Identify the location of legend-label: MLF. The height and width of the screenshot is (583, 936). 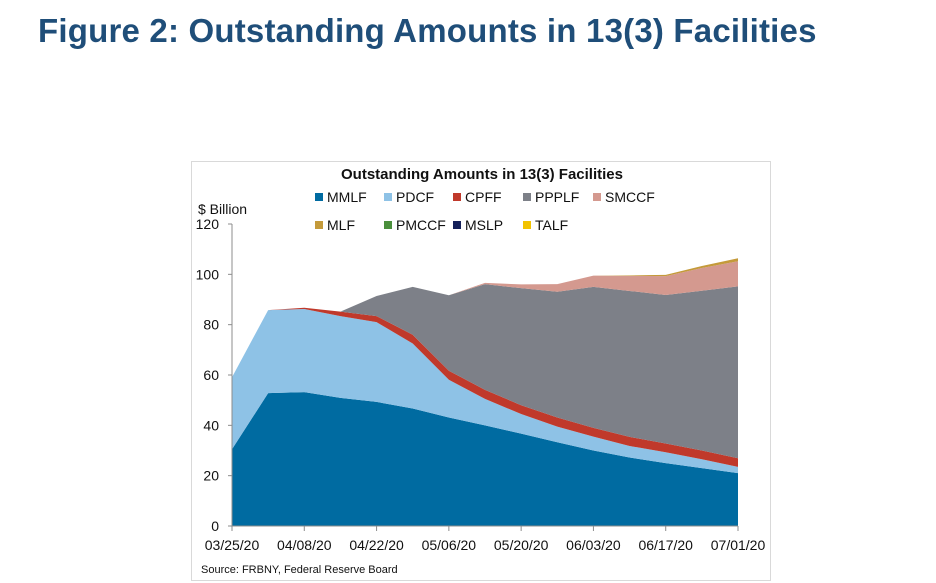
(341, 225).